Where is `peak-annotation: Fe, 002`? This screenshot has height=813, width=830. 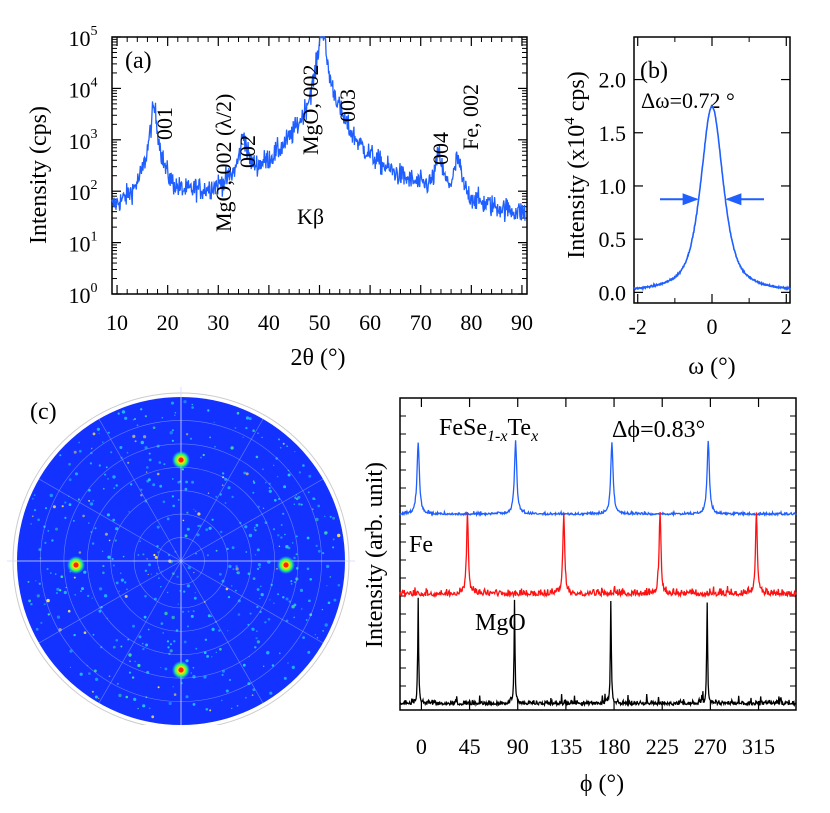
peak-annotation: Fe, 002 is located at coordinates (470, 117).